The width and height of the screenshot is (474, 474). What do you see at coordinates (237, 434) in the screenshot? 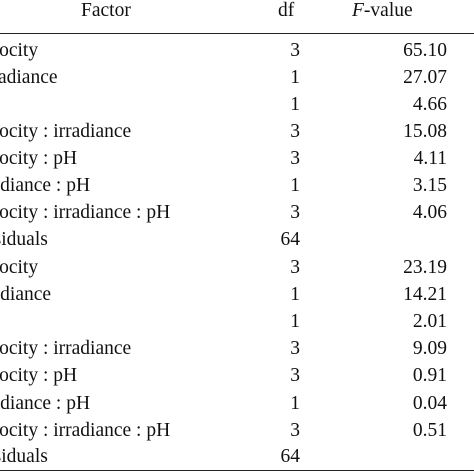
I see `table-row: elocity : irradiance : pH 3 0.51` at bounding box center [237, 434].